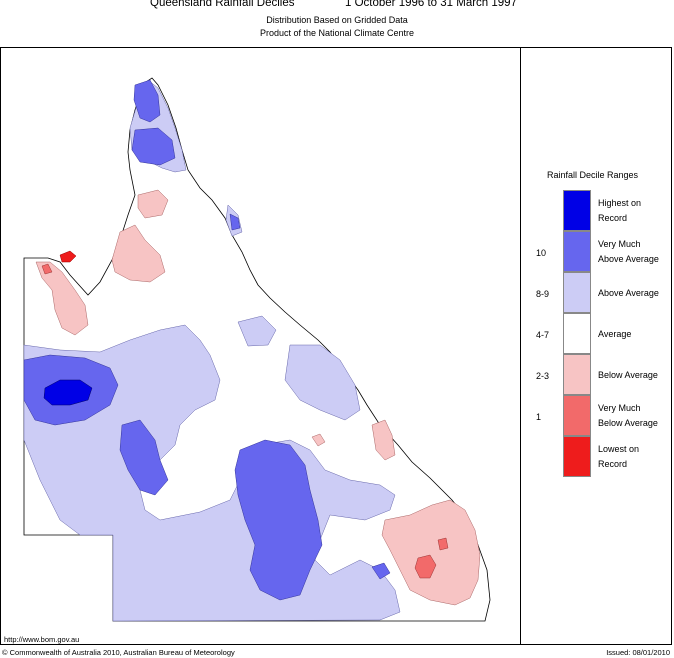 The width and height of the screenshot is (674, 658). Describe the element at coordinates (153, 204) in the screenshot. I see `below-average-region-north` at that location.